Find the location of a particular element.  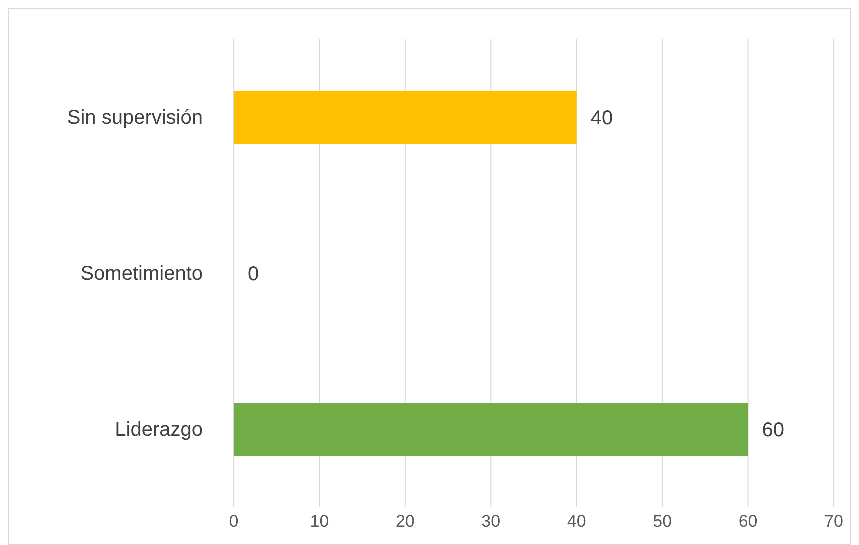

x-tick-label: 20 is located at coordinates (405, 522).